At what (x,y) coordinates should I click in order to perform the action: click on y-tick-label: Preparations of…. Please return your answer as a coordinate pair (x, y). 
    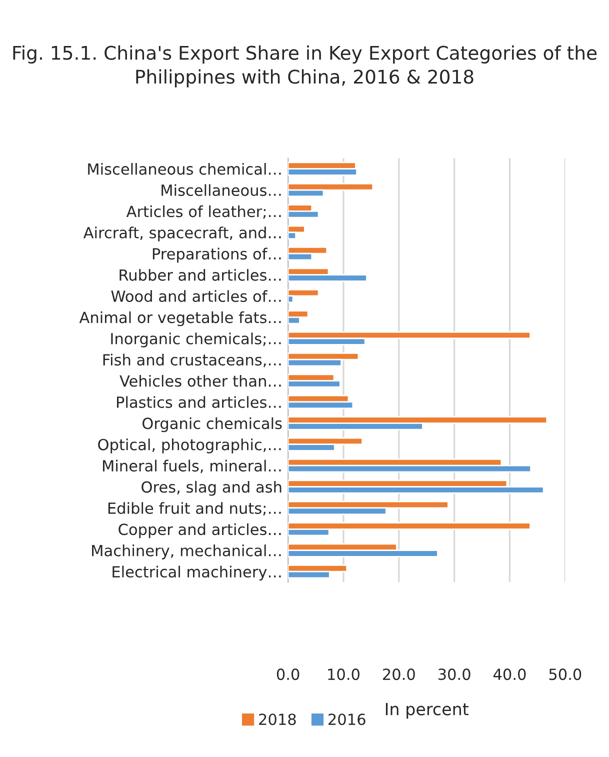
    Looking at the image, I should click on (216, 255).